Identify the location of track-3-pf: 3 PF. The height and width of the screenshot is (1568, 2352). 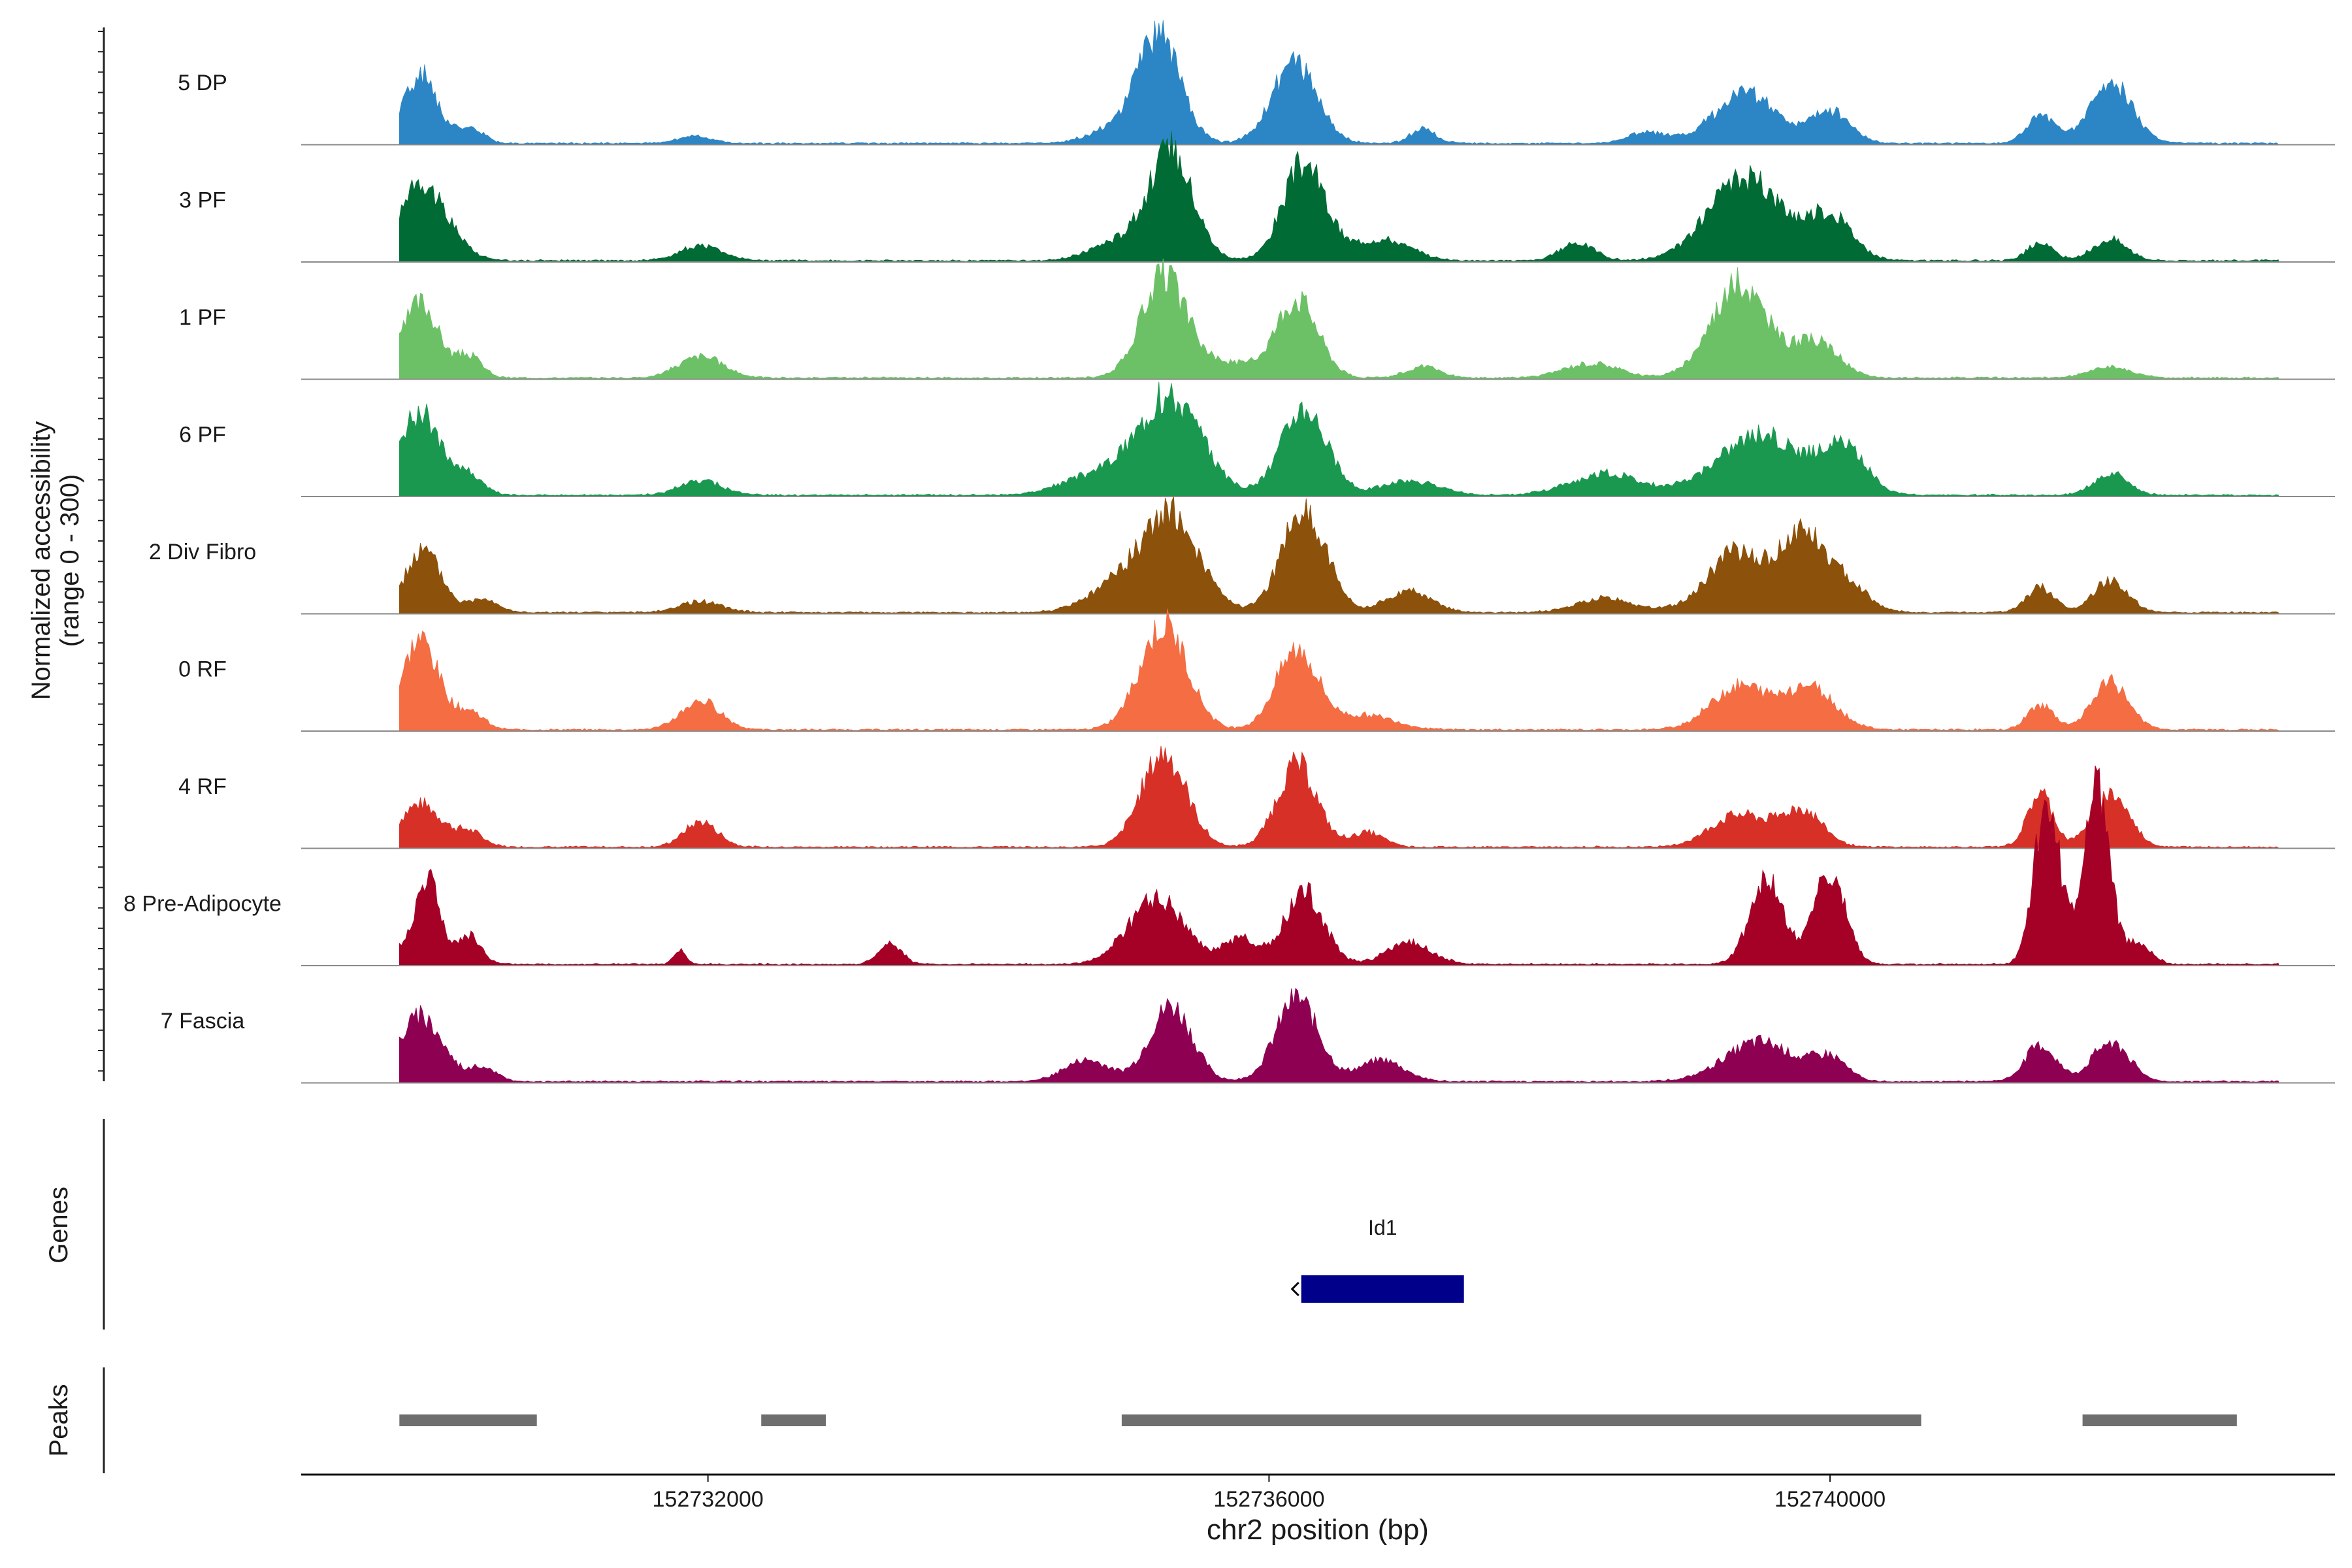
(1257, 197).